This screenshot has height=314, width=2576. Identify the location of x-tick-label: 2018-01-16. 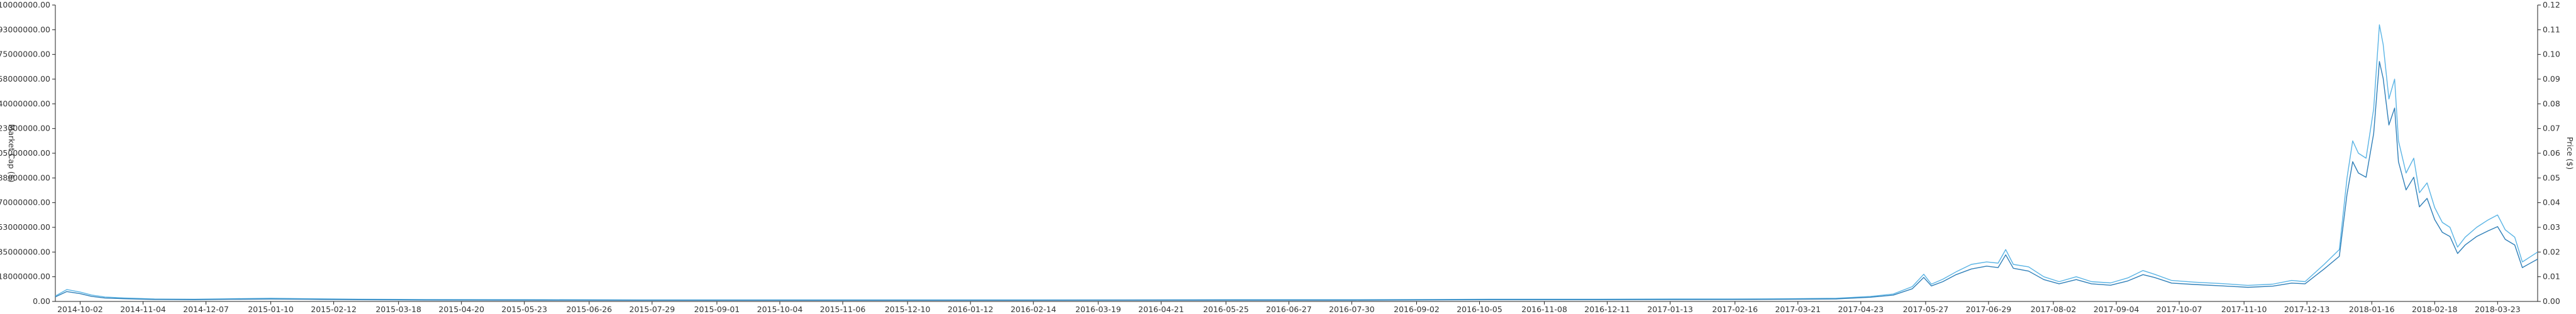
(2372, 309).